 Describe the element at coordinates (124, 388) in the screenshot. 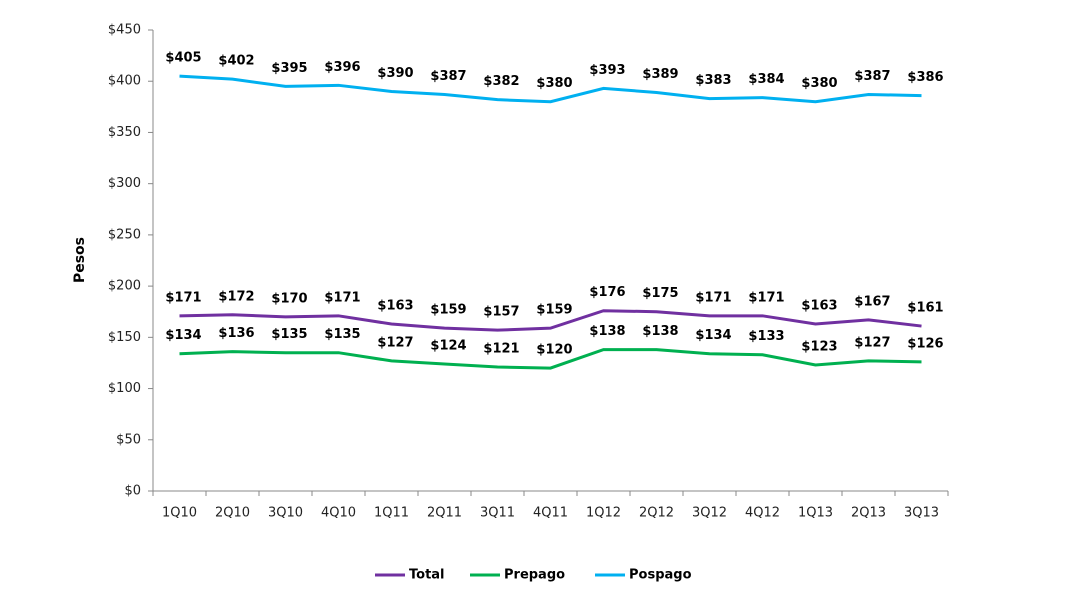

I see `y-tick-label: $100` at that location.